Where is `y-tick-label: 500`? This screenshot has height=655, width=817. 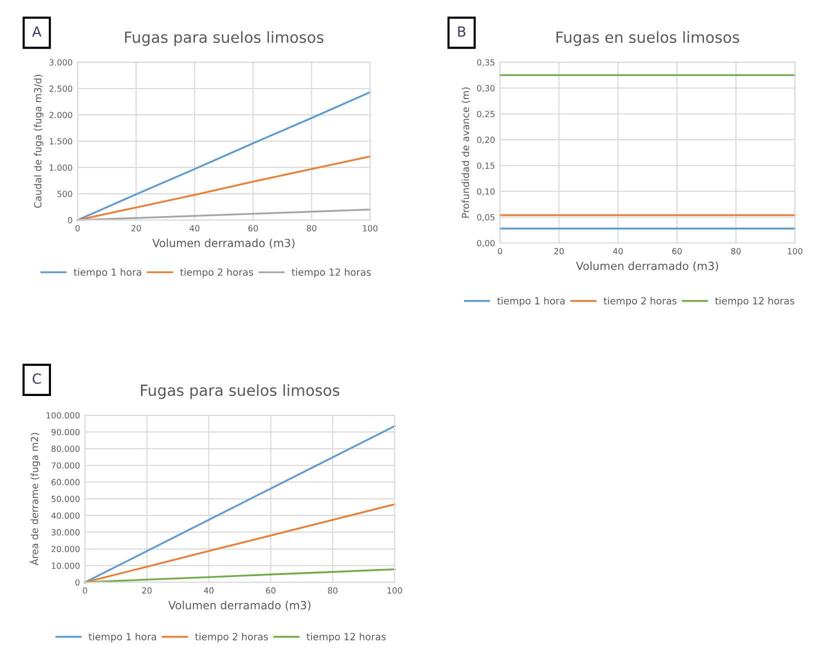 y-tick-label: 500 is located at coordinates (64, 194).